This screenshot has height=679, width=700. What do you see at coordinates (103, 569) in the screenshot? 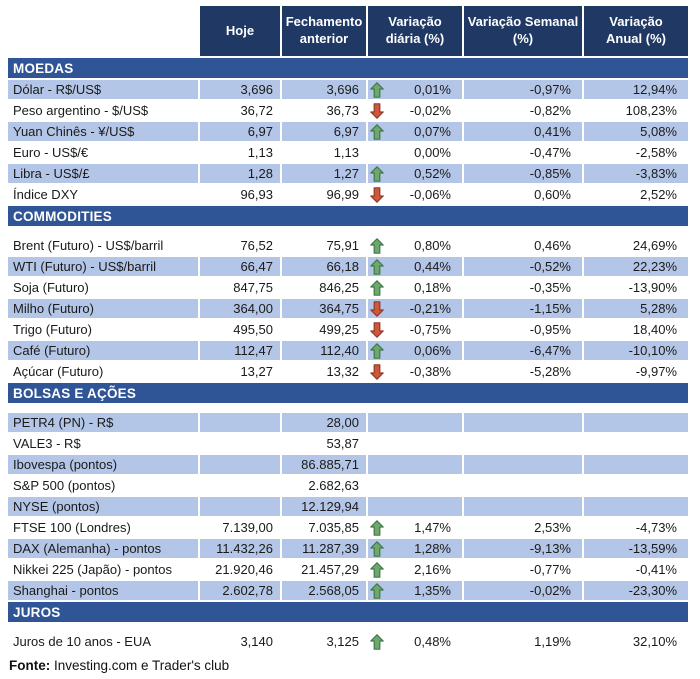
I see `row-label: Nikkei 225 (Japão) - pontos` at bounding box center [103, 569].